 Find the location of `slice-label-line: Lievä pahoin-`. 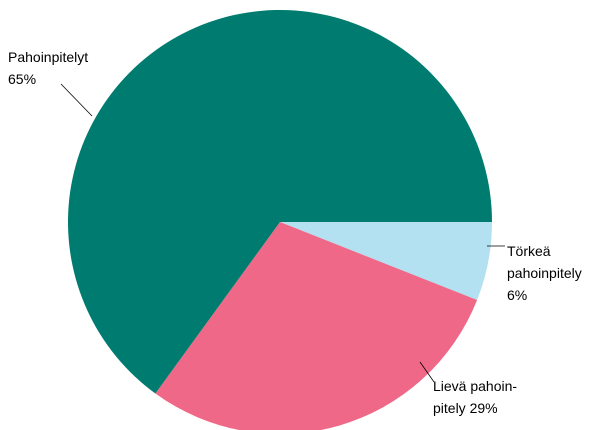

slice-label-line: Lievä pahoin- is located at coordinates (475, 386).